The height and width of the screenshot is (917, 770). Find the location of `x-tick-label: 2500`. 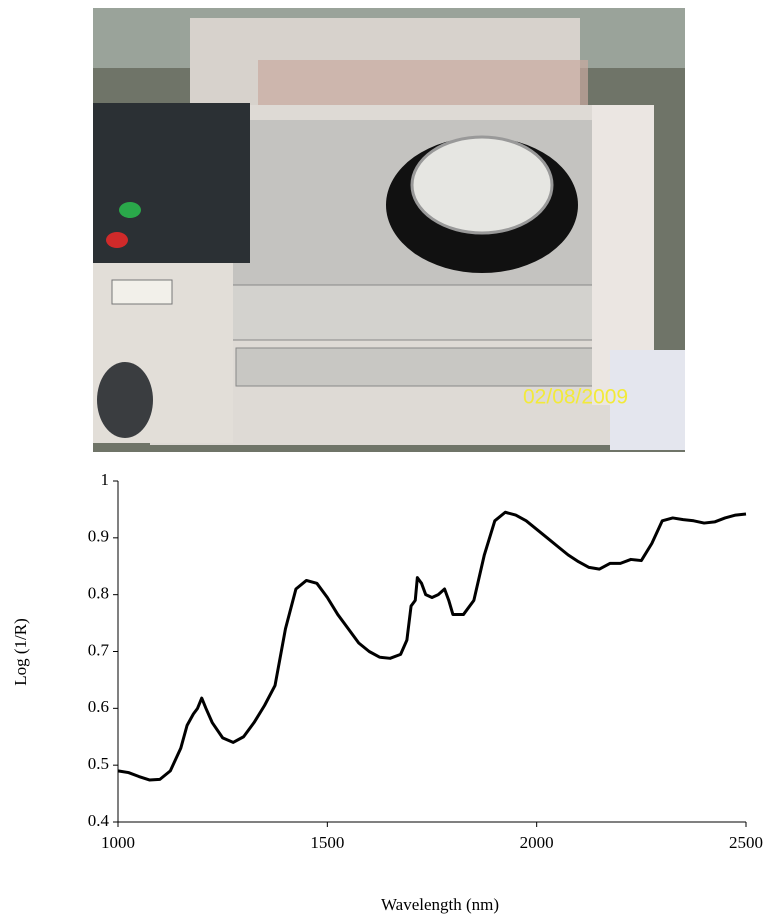

x-tick-label: 2500 is located at coordinates (746, 842).